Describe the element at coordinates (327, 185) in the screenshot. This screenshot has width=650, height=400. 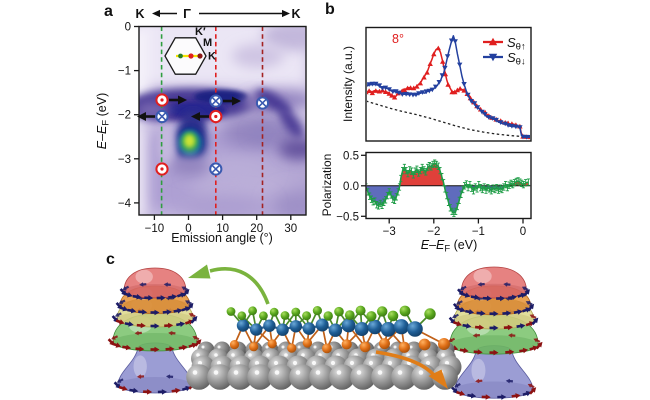
I see `svg-text: Polarization` at that location.